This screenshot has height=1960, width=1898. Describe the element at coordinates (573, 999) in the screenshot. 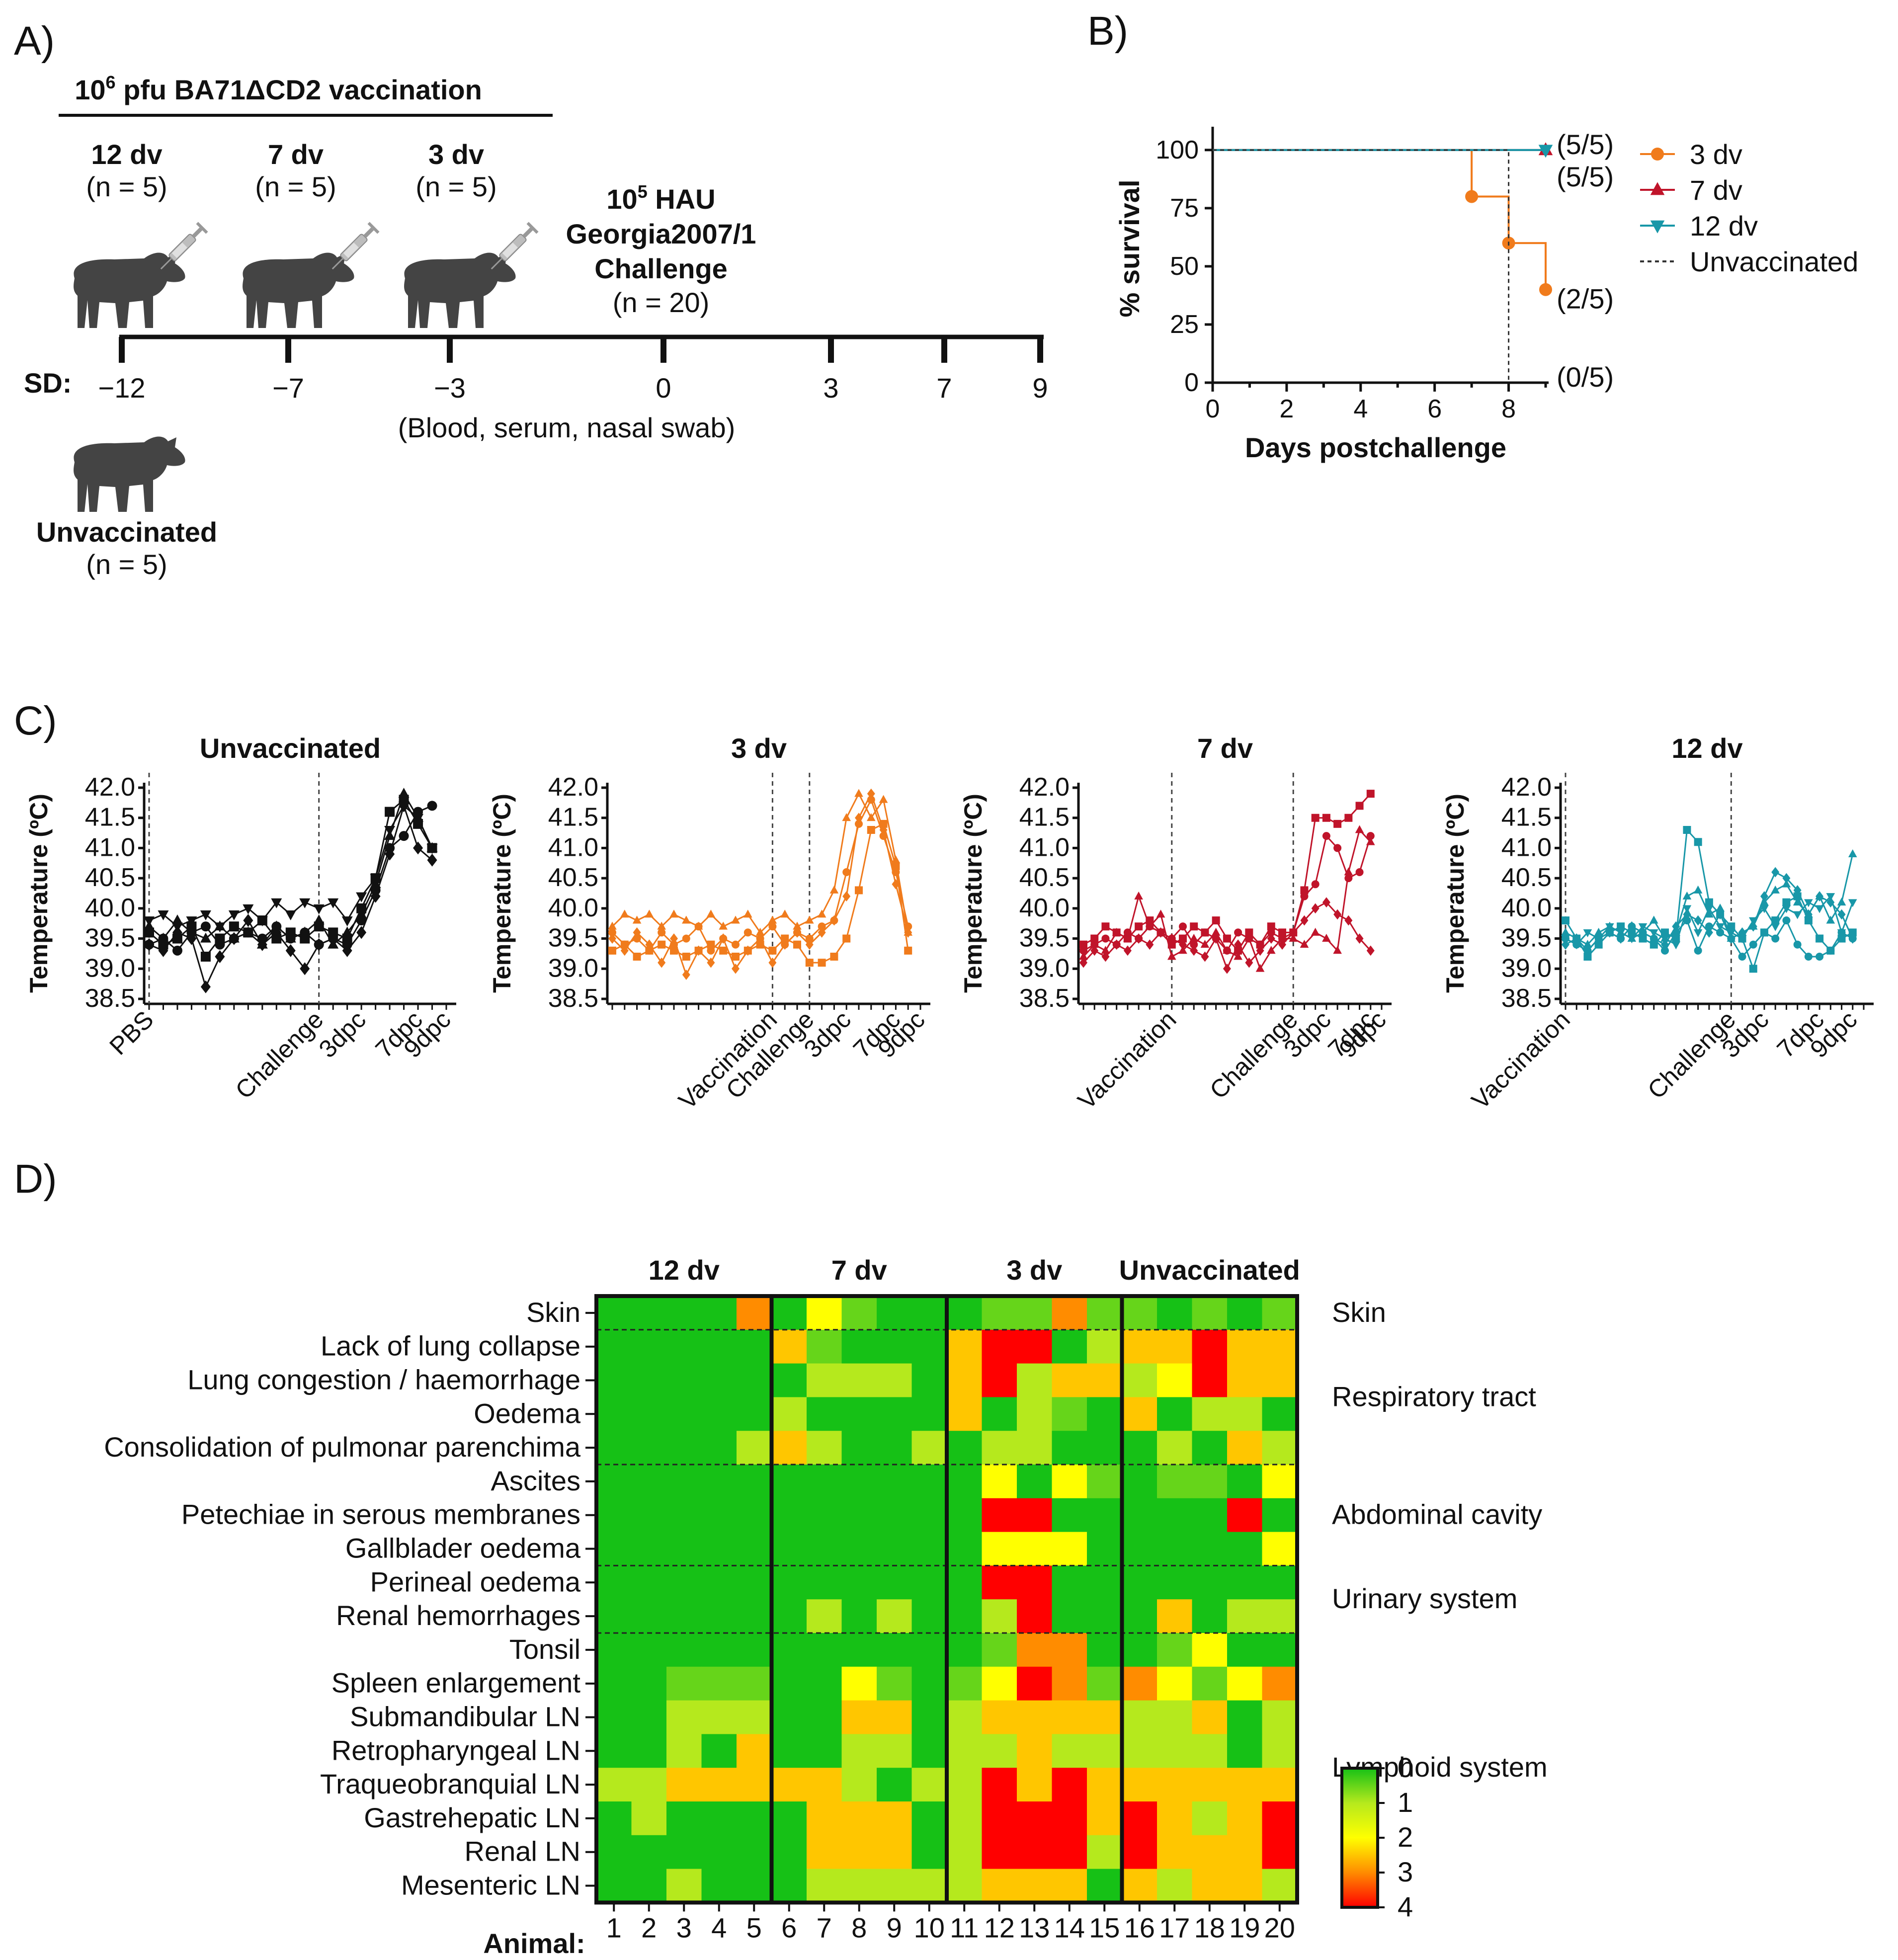

I see `temp-ytick-label: 38.5` at that location.